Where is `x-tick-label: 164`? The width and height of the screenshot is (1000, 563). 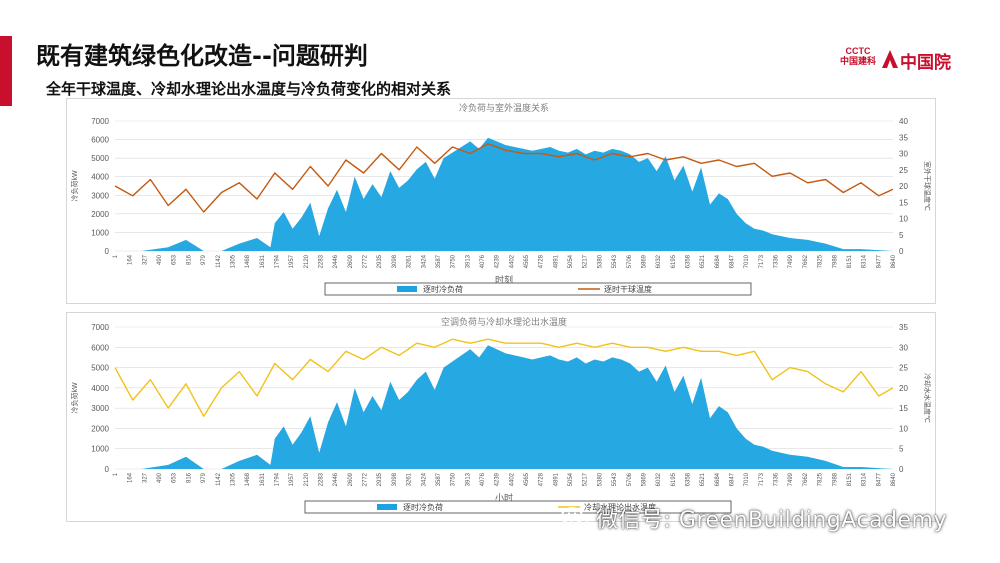
x-tick-label: 164 is located at coordinates (131, 477).